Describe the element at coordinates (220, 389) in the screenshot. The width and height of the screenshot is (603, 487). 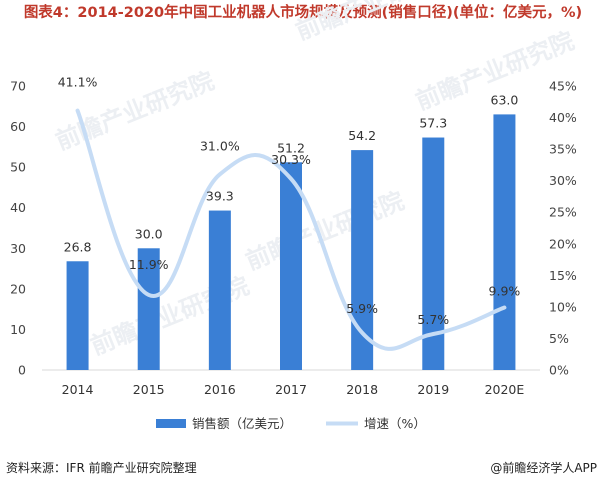
I see `x-axis-label: 2016` at that location.